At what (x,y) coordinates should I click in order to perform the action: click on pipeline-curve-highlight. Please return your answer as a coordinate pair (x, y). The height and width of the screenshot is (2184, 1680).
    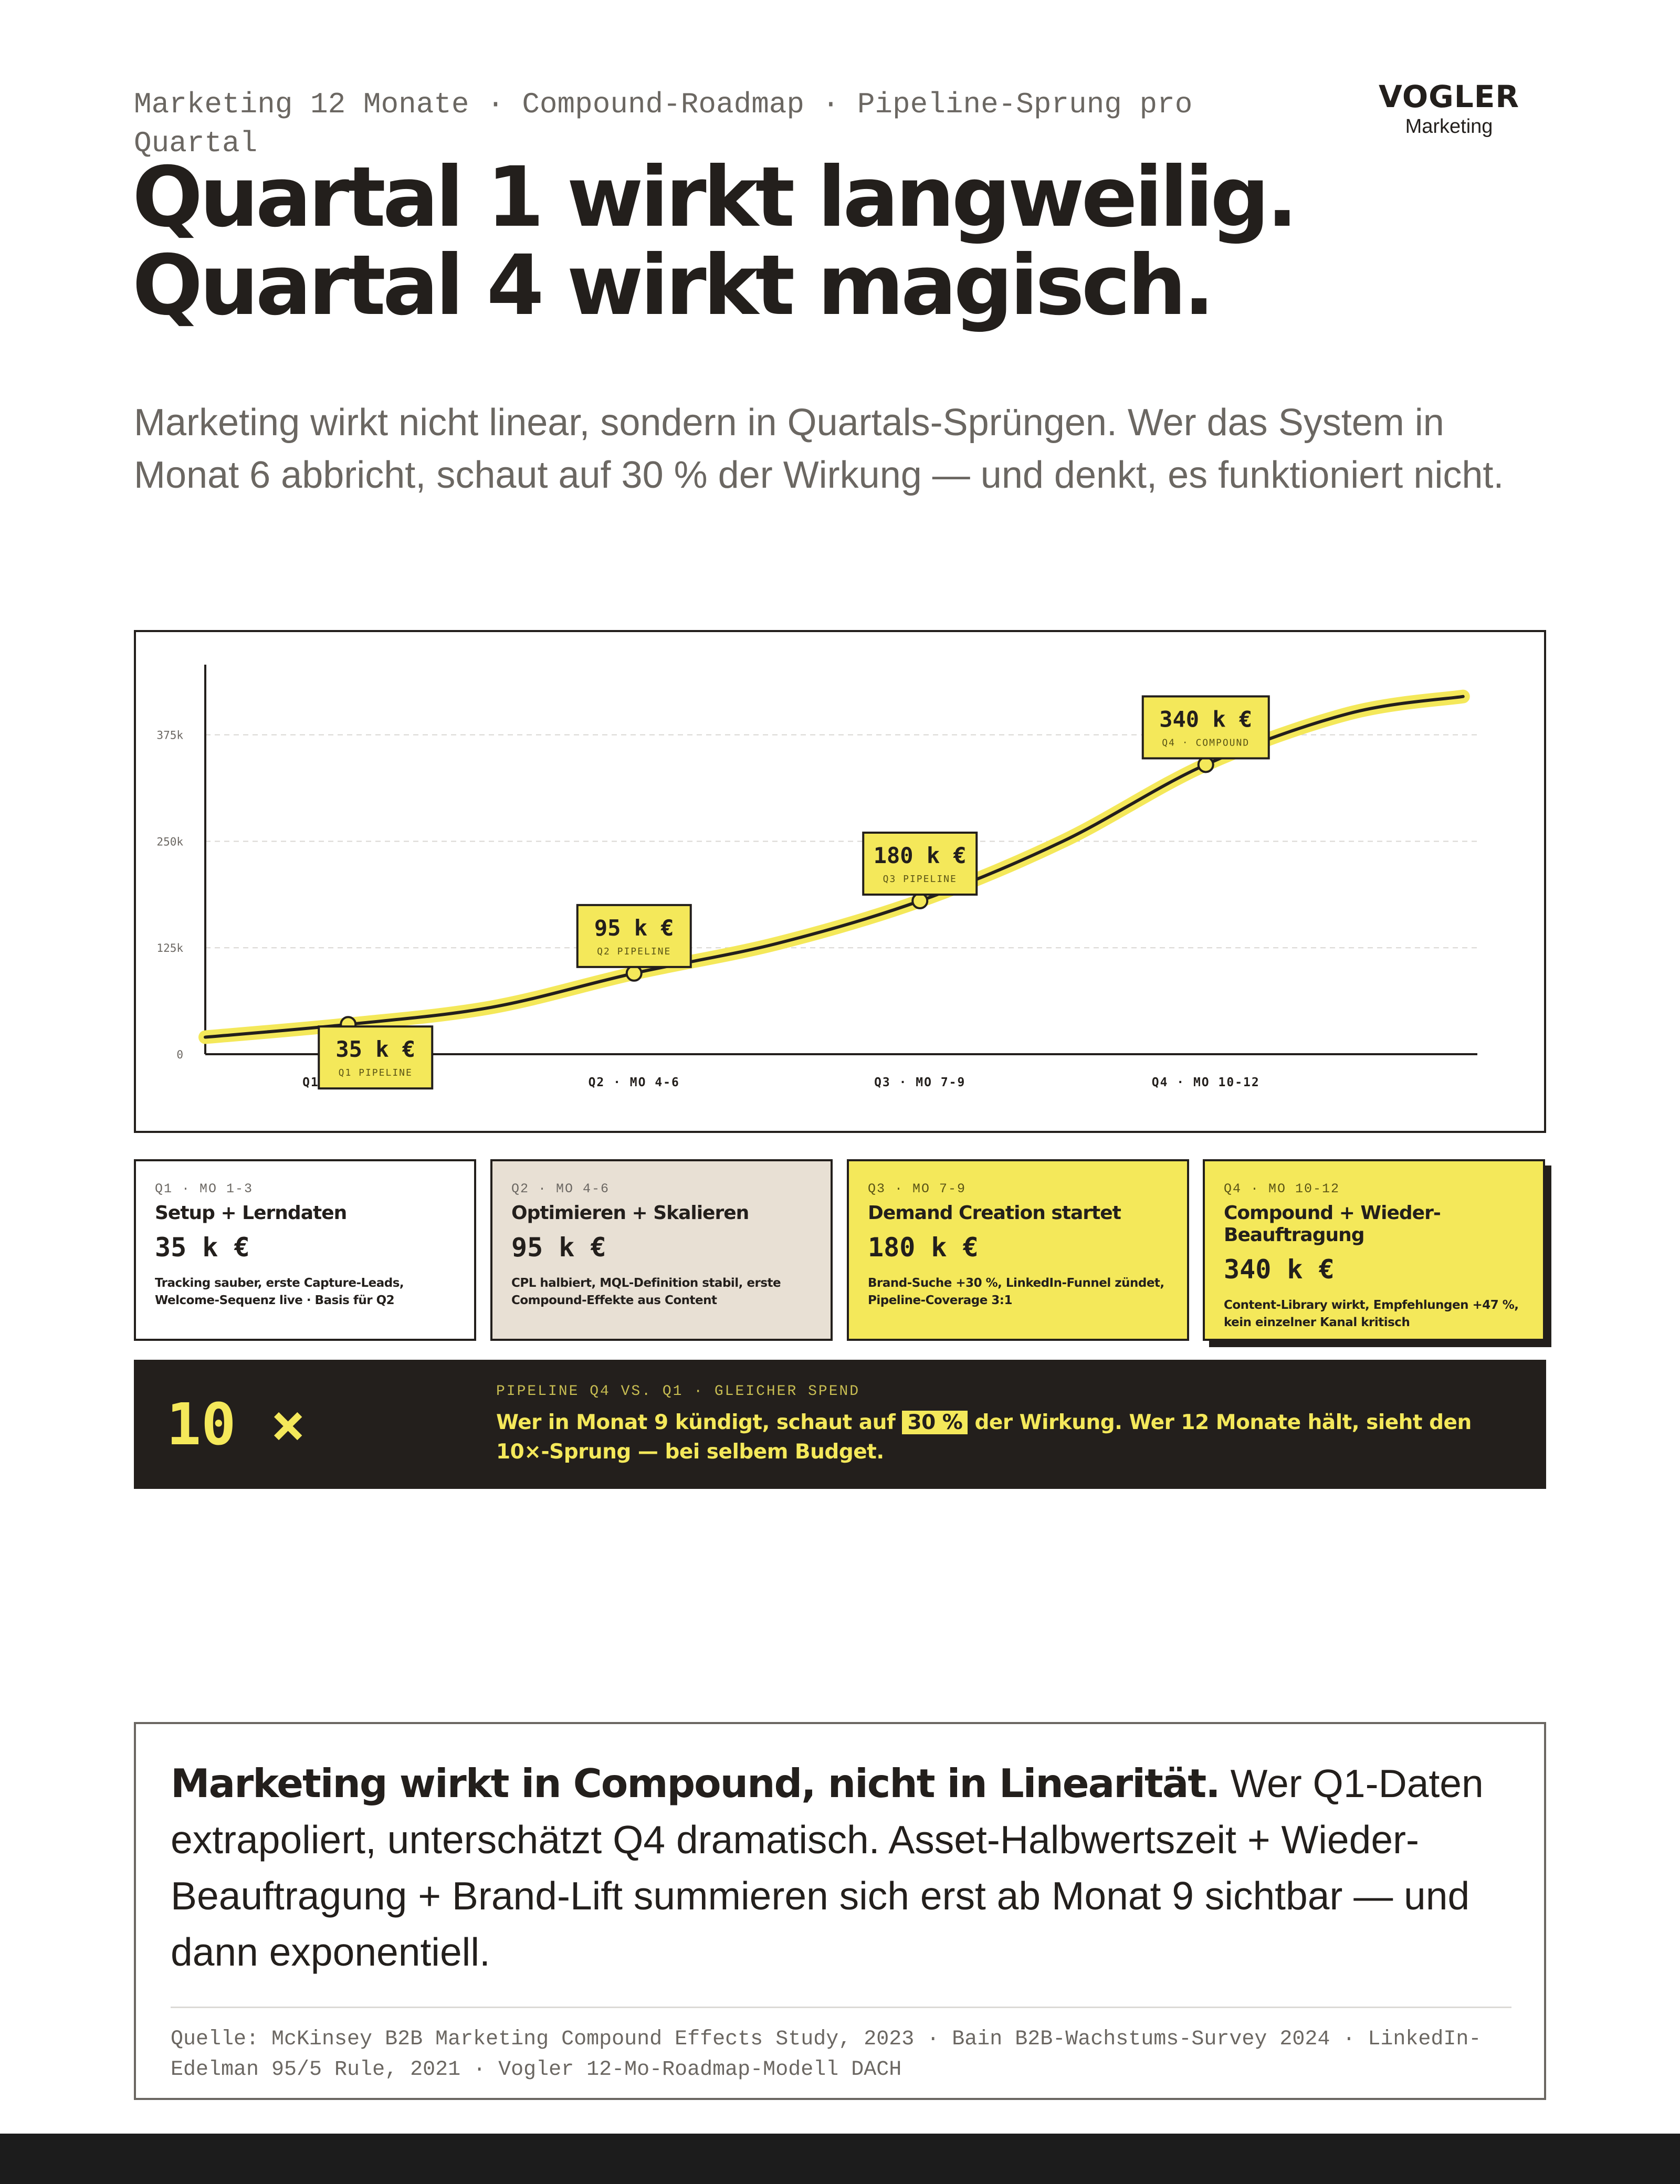
    Looking at the image, I should click on (834, 866).